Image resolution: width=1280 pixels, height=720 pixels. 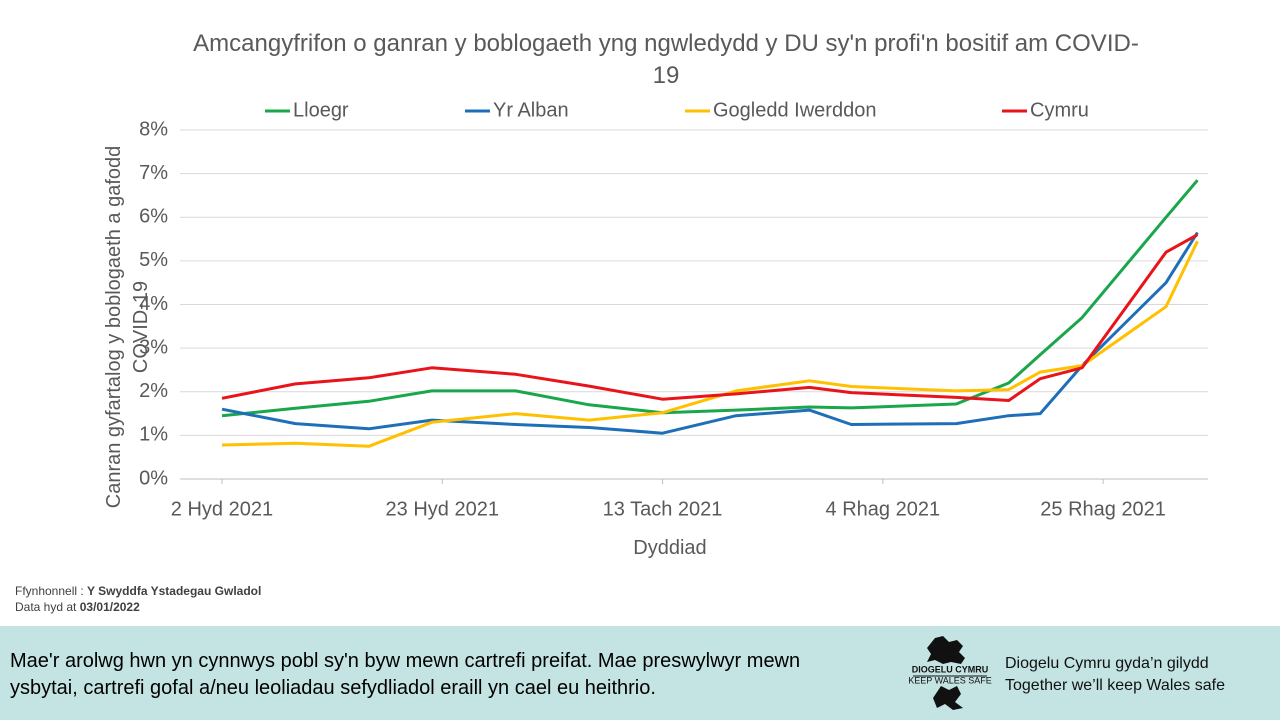 I want to click on source-label: Ffynhonnell :, so click(x=51, y=591).